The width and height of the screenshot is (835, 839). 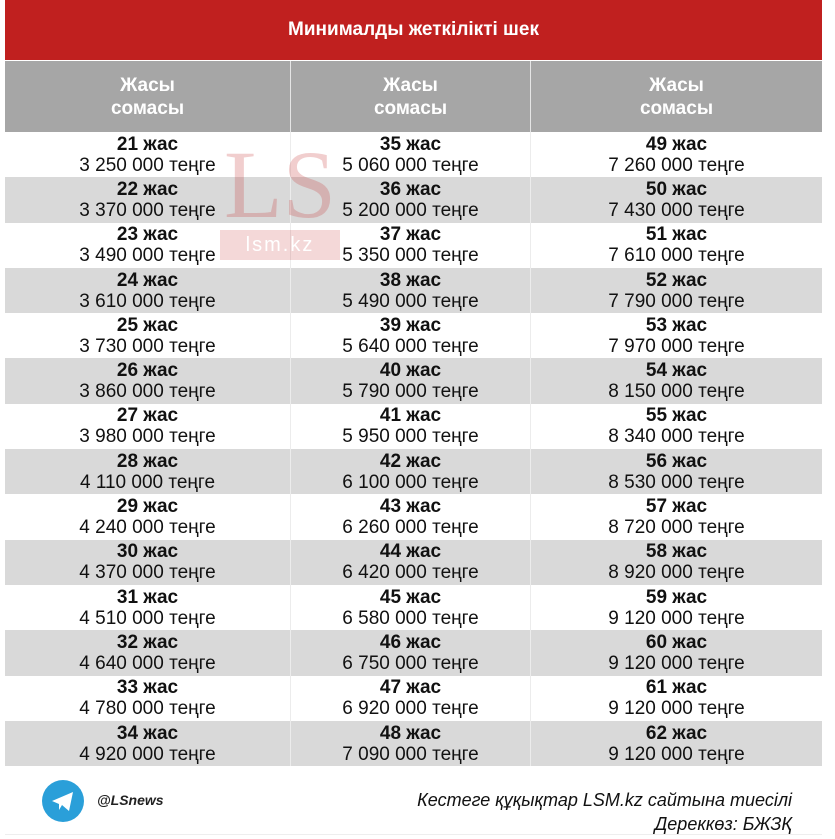 I want to click on age-label: 41 жас, so click(x=410, y=416).